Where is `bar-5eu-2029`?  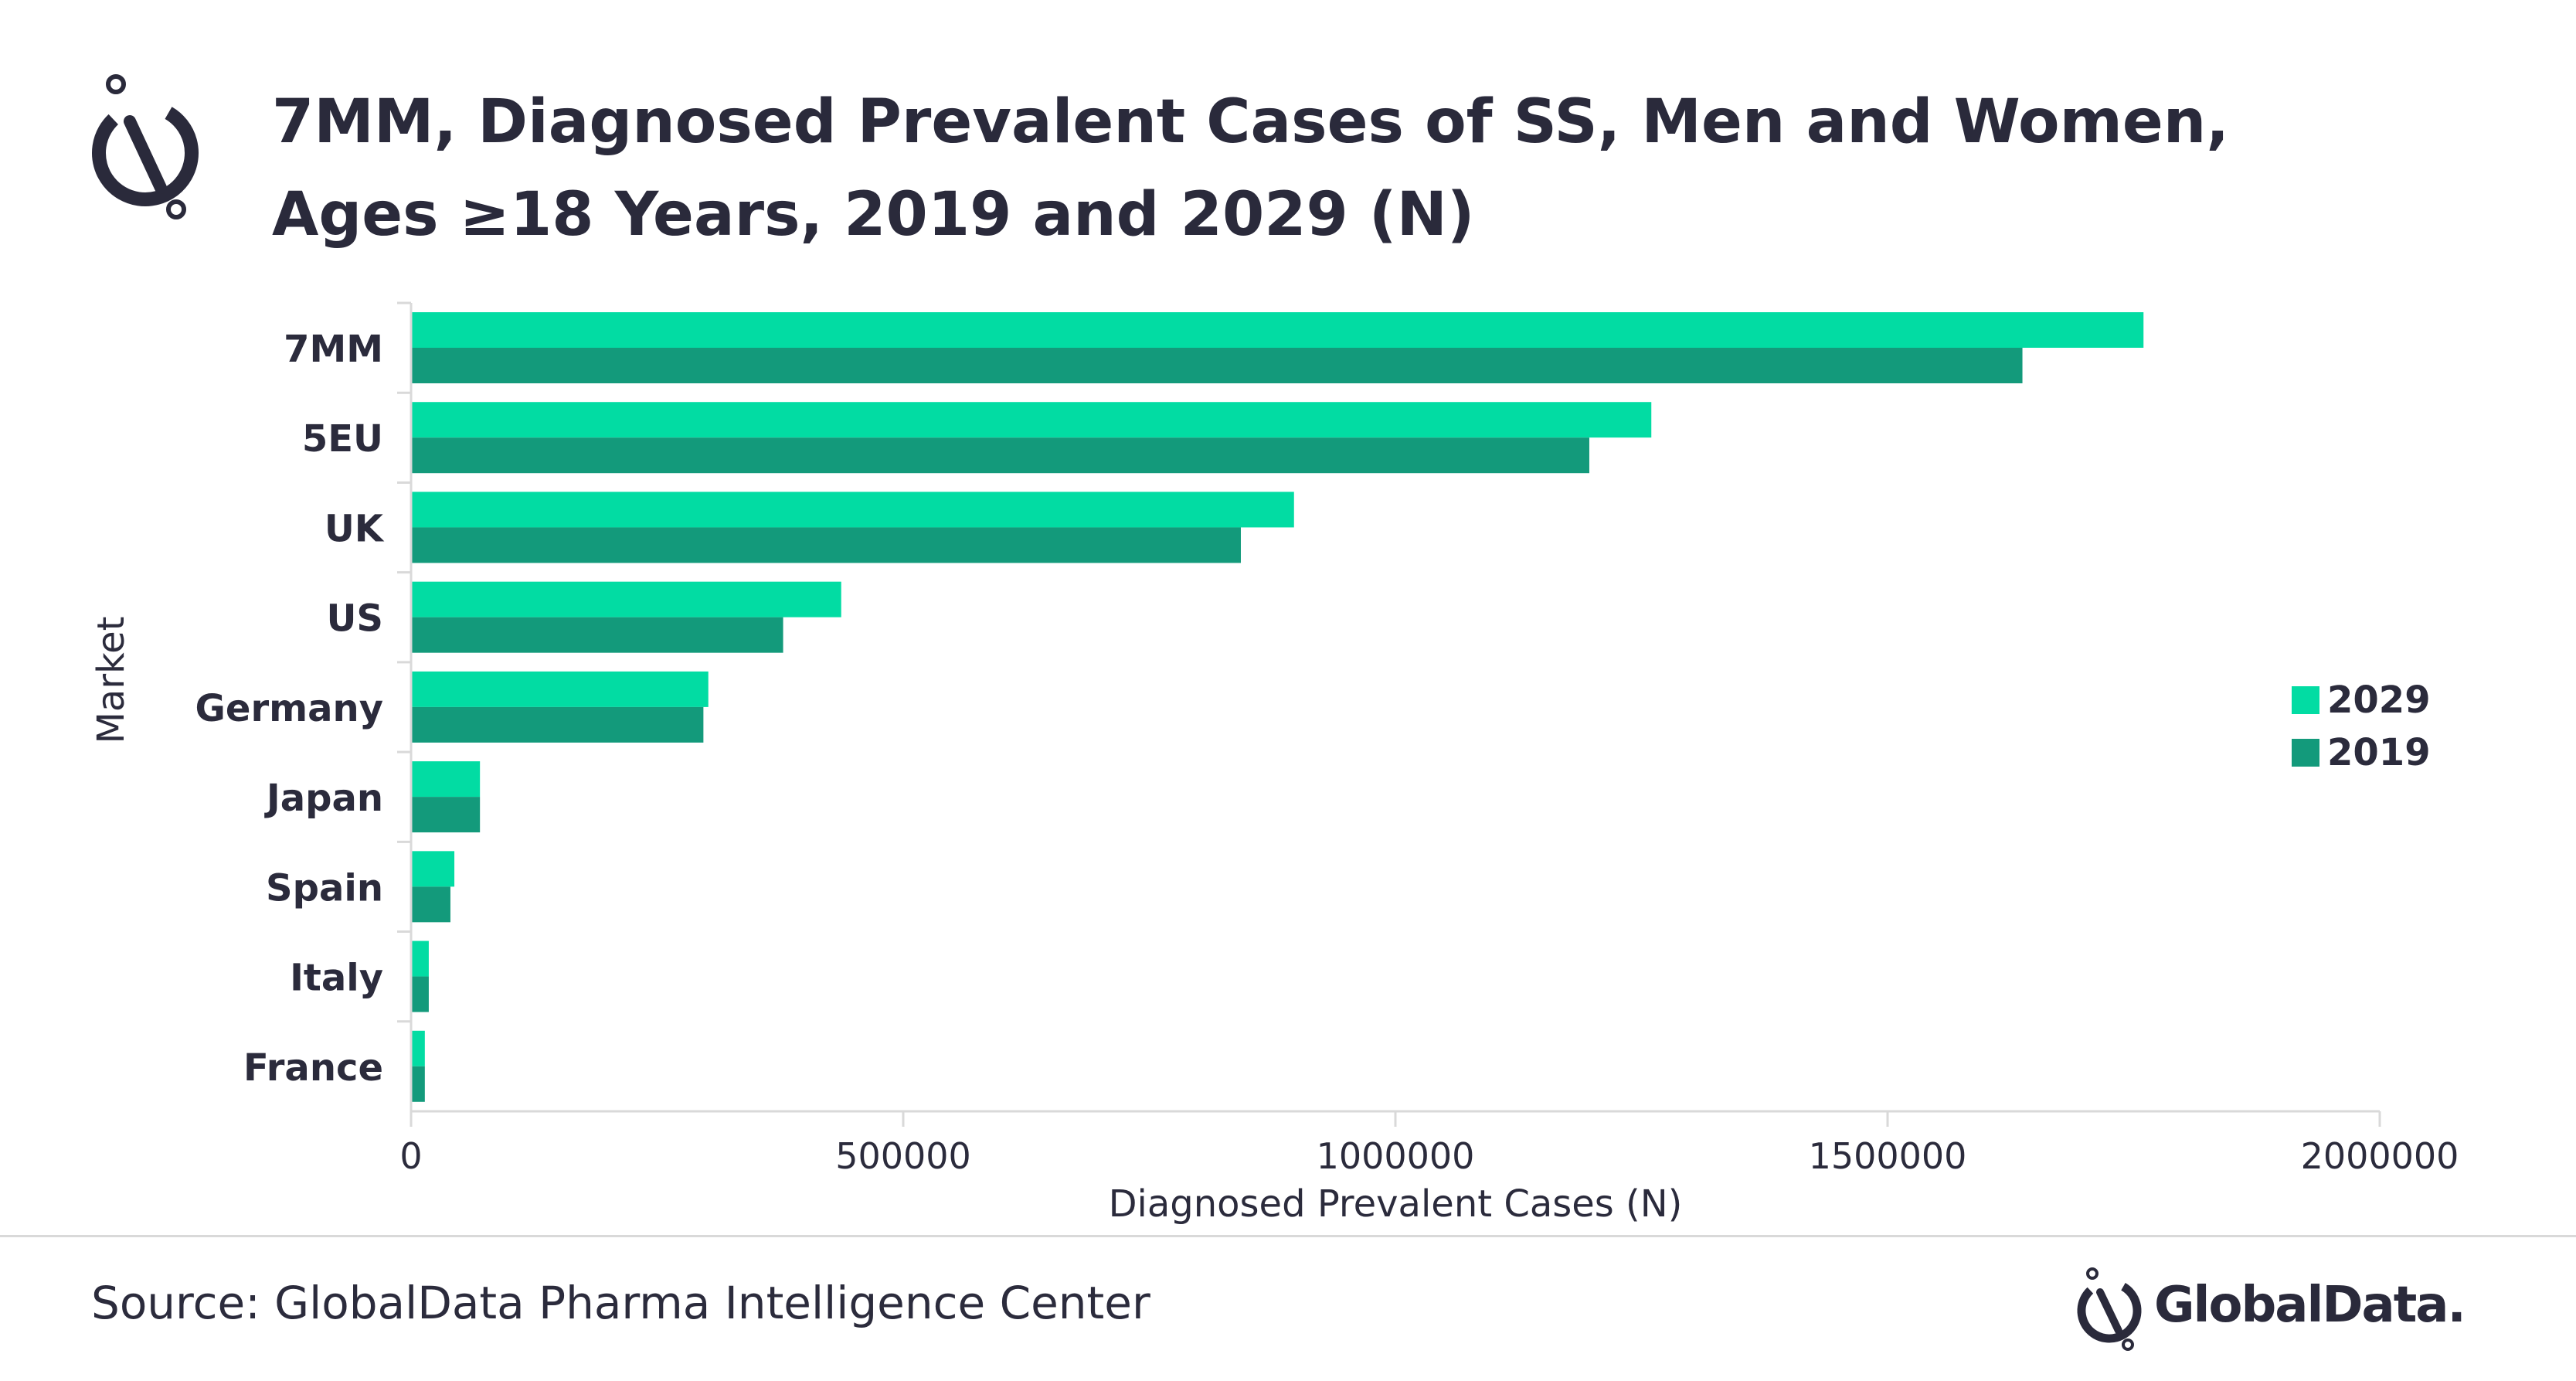
bar-5eu-2029 is located at coordinates (1031, 420).